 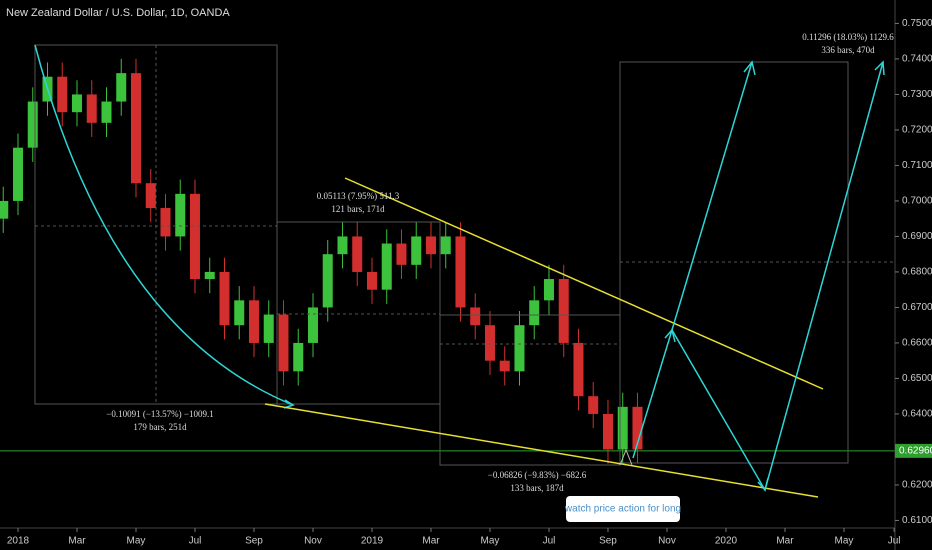 What do you see at coordinates (372, 541) in the screenshot?
I see `x-tick-label: 2019` at bounding box center [372, 541].